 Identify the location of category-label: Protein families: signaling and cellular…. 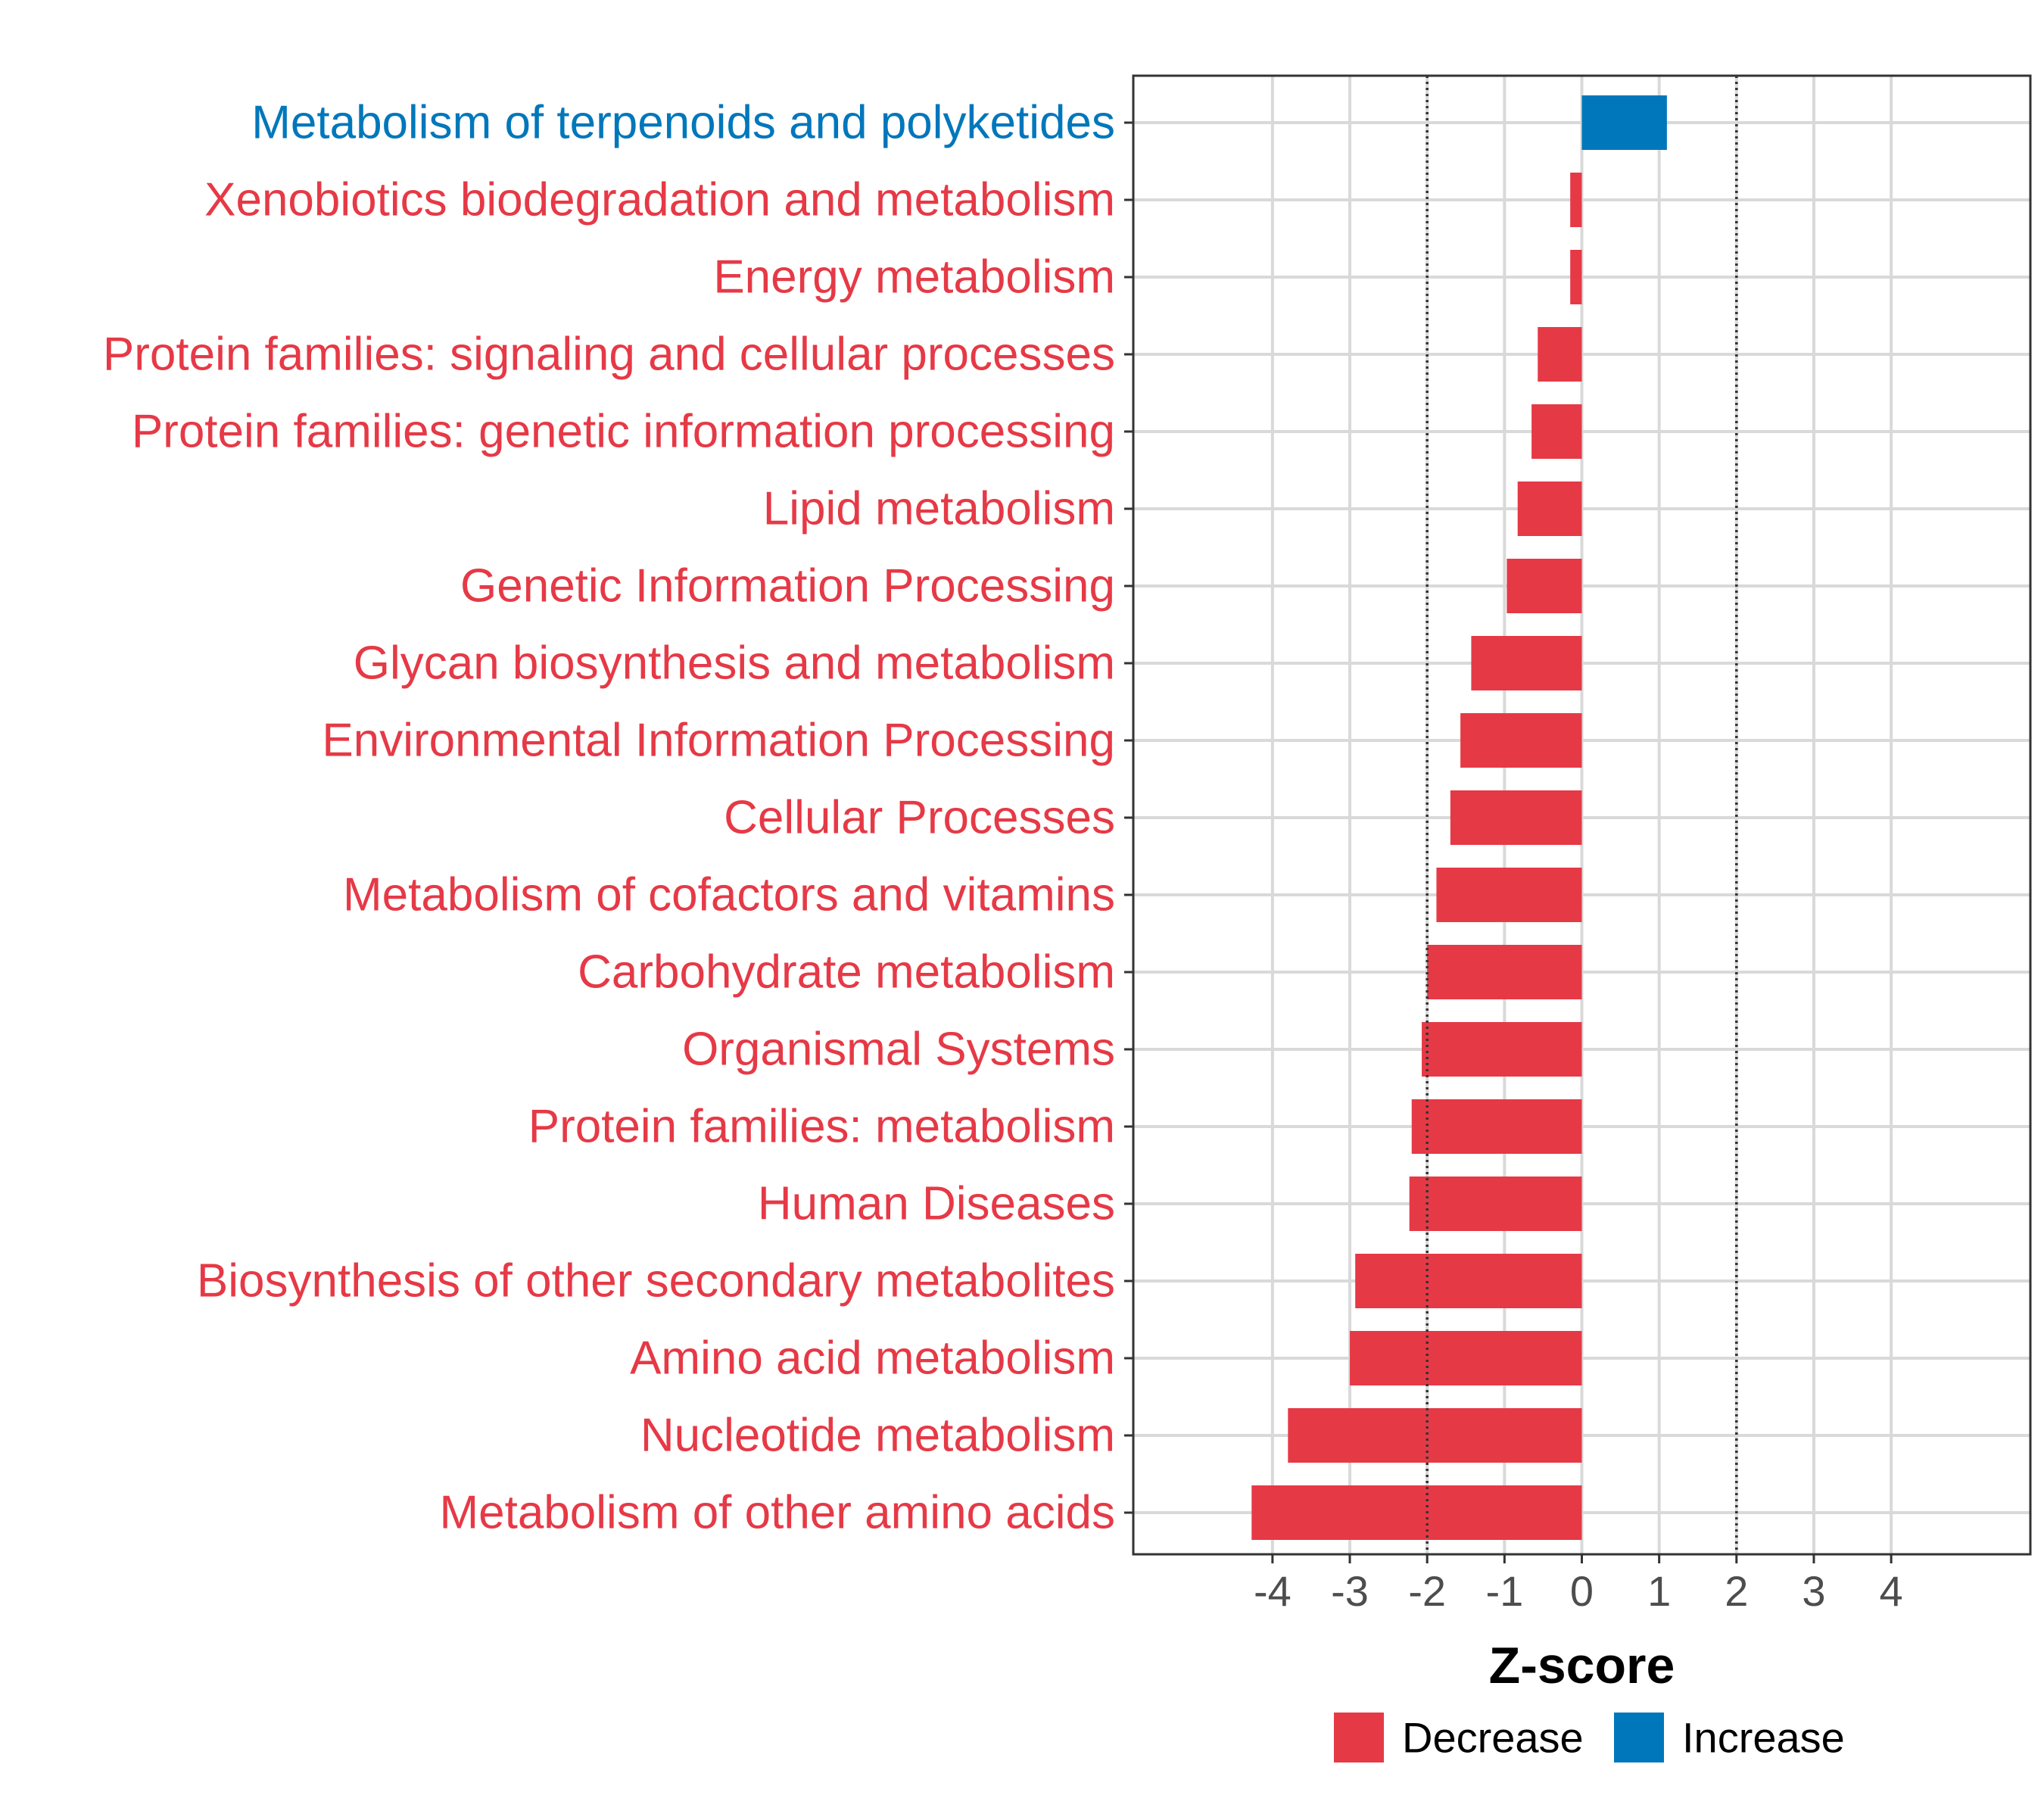
(609, 355).